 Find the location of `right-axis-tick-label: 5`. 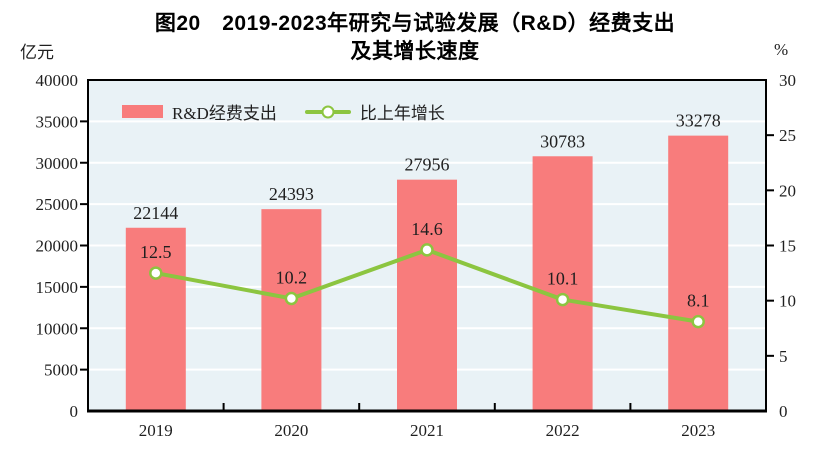

right-axis-tick-label: 5 is located at coordinates (783, 356).